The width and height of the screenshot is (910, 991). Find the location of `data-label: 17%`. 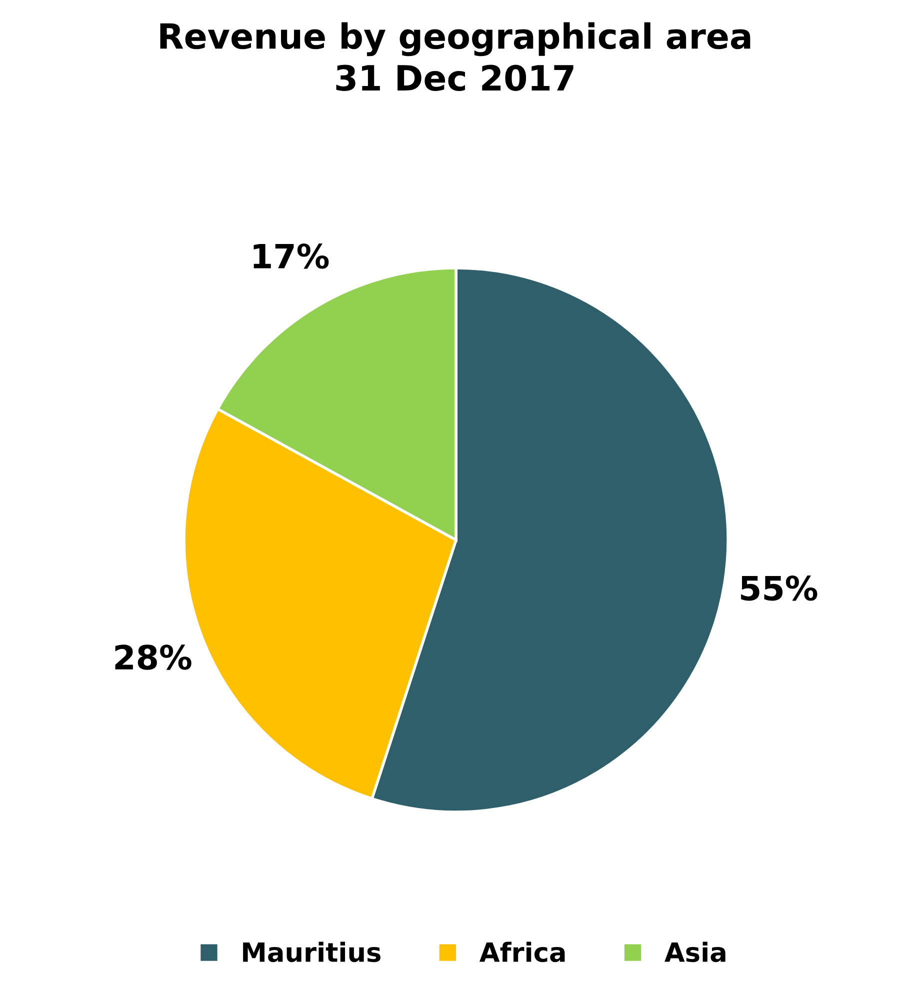

data-label: 17% is located at coordinates (291, 256).